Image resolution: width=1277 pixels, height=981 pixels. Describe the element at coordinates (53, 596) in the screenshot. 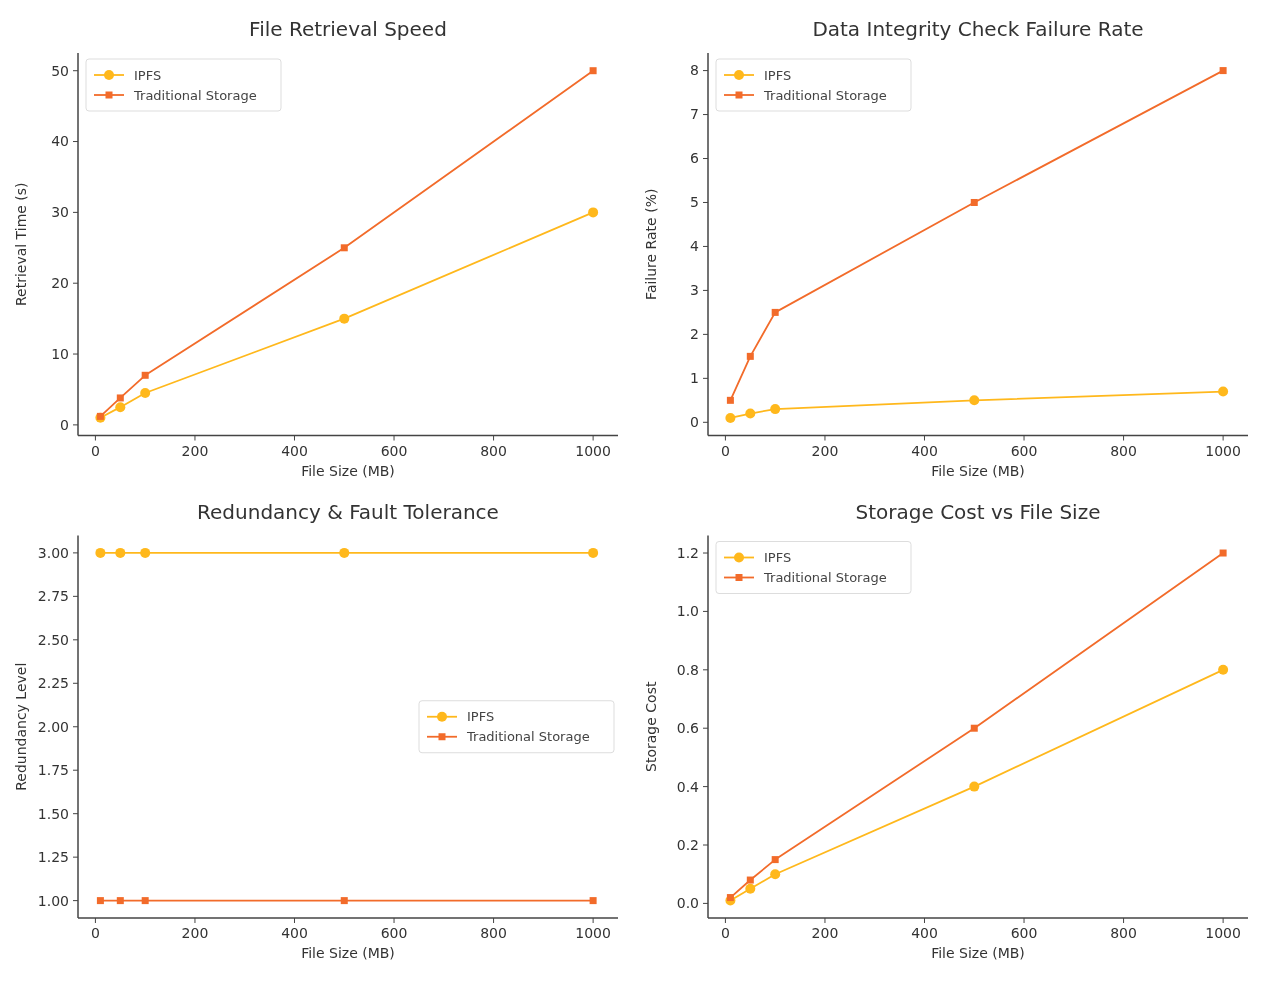

I see `y-tick-label: 2.75` at that location.